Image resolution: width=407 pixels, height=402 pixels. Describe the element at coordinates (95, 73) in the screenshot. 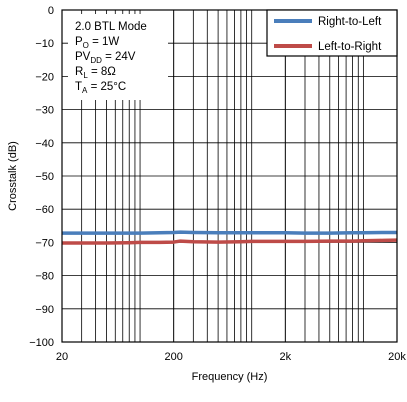

I see `condition-line: RL = 8Ω` at that location.